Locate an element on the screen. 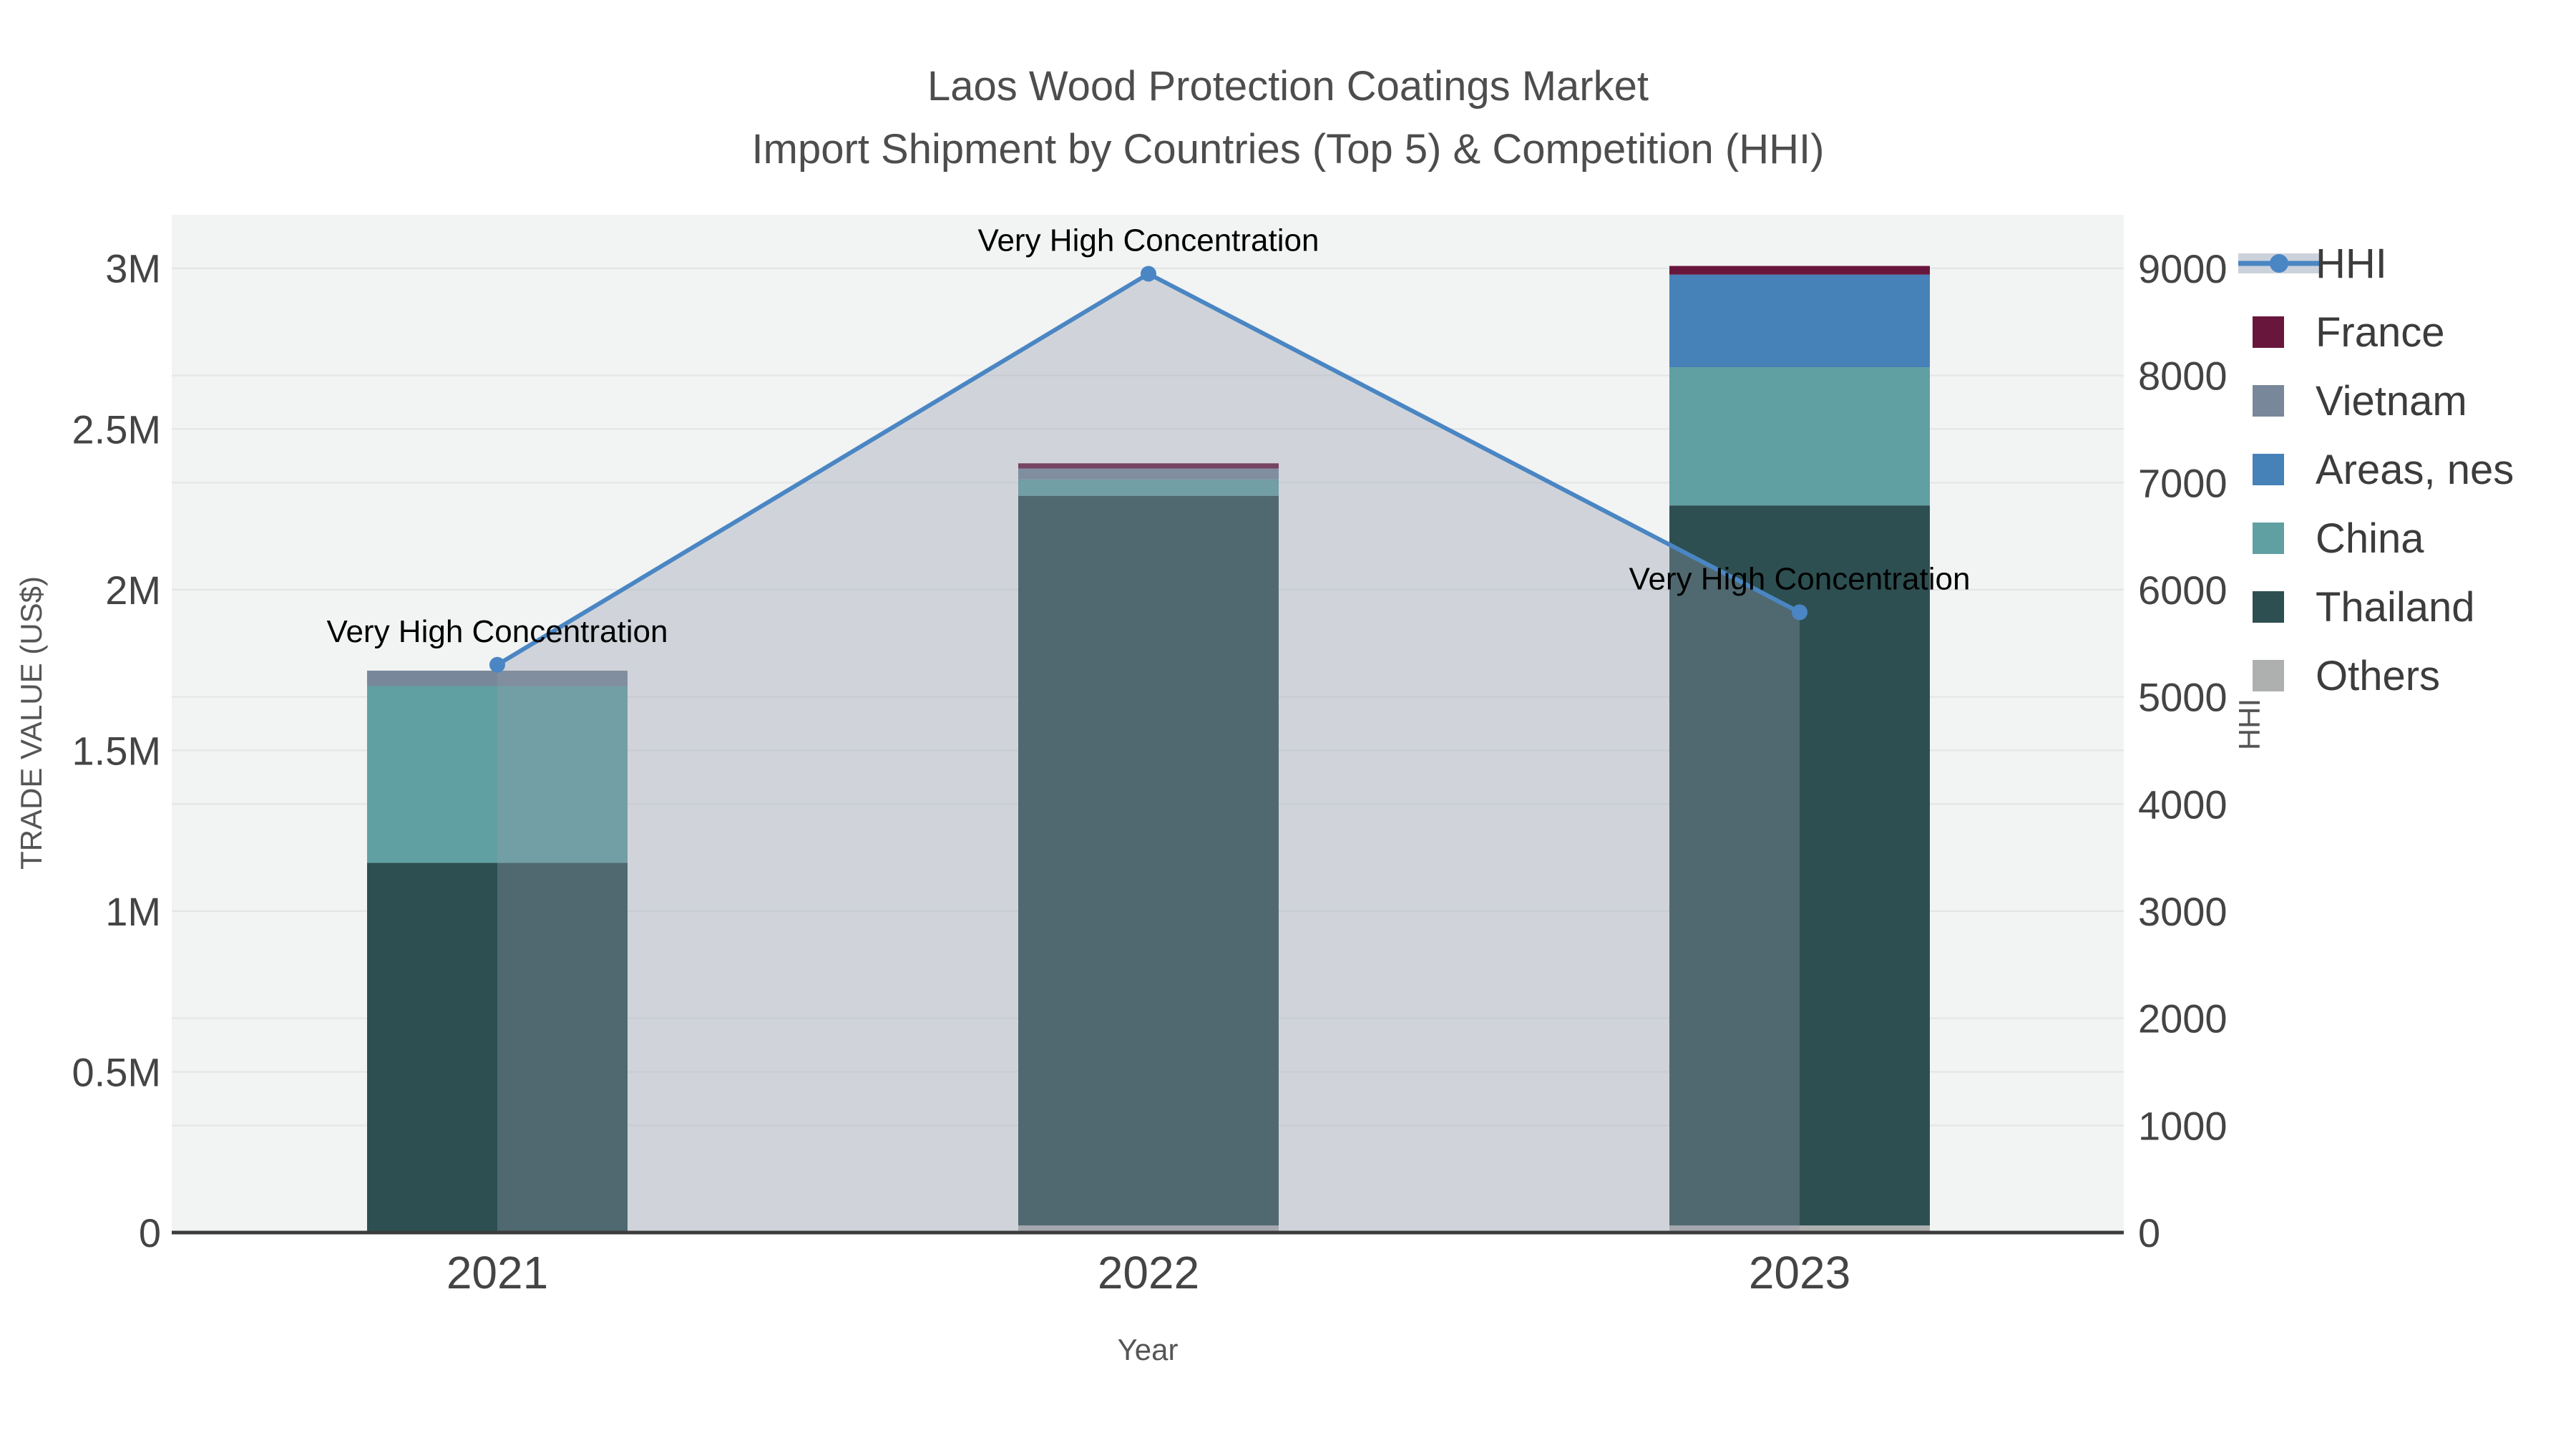  legend-label: China is located at coordinates (2370, 538).